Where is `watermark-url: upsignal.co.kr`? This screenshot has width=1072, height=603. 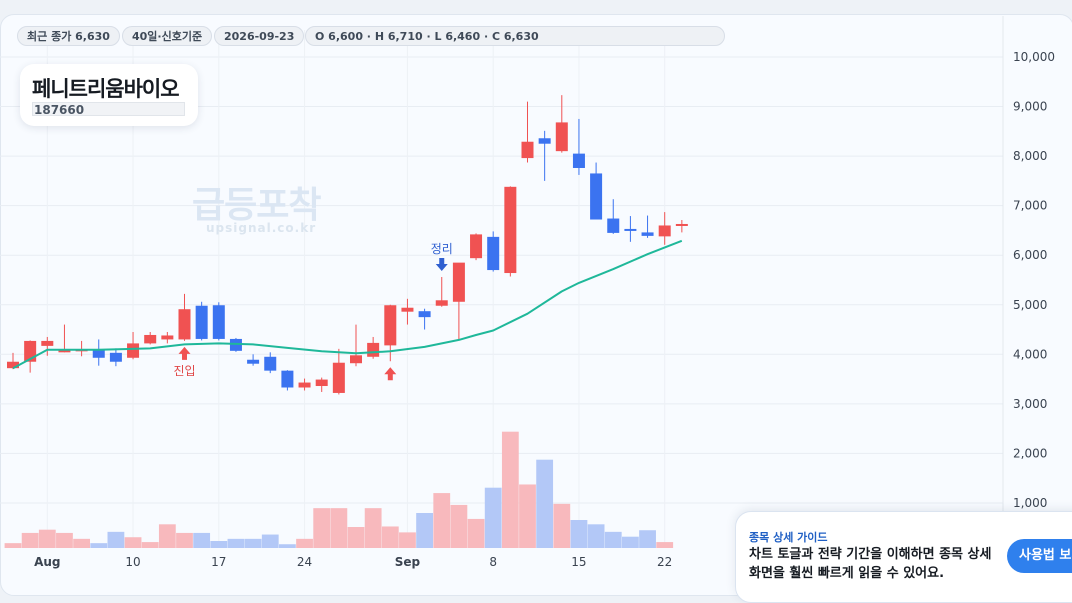 watermark-url: upsignal.co.kr is located at coordinates (261, 228).